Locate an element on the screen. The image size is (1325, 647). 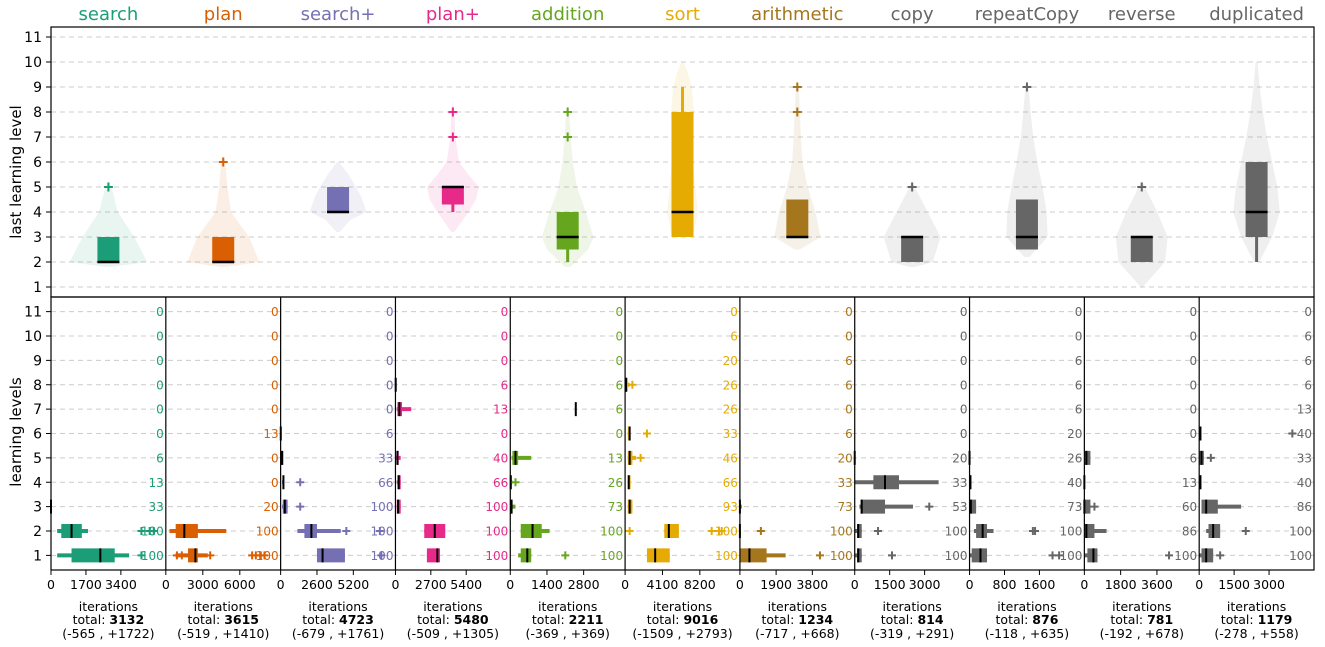
bottom-ytick-label-2: 2 is located at coordinates (37, 532).